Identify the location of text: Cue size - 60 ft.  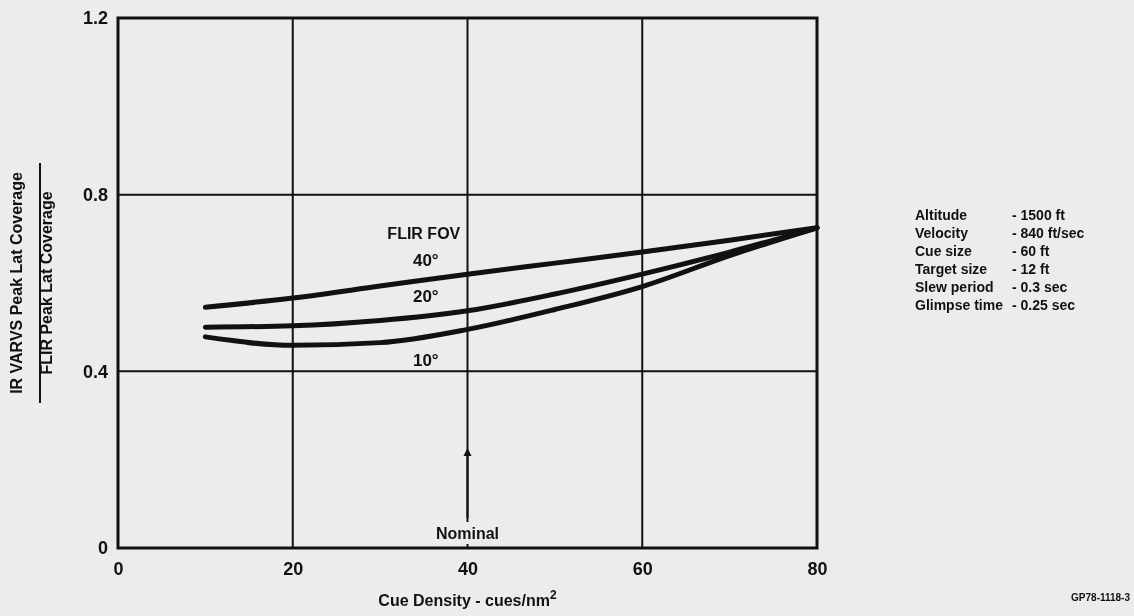
(982, 251).